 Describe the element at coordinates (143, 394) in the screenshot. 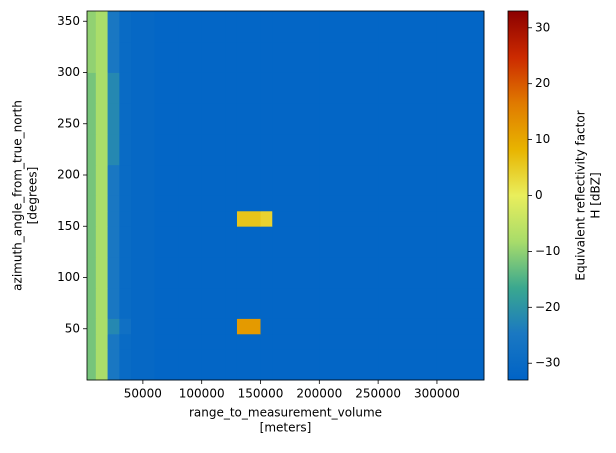

I see `x-tick-label: 50000` at that location.